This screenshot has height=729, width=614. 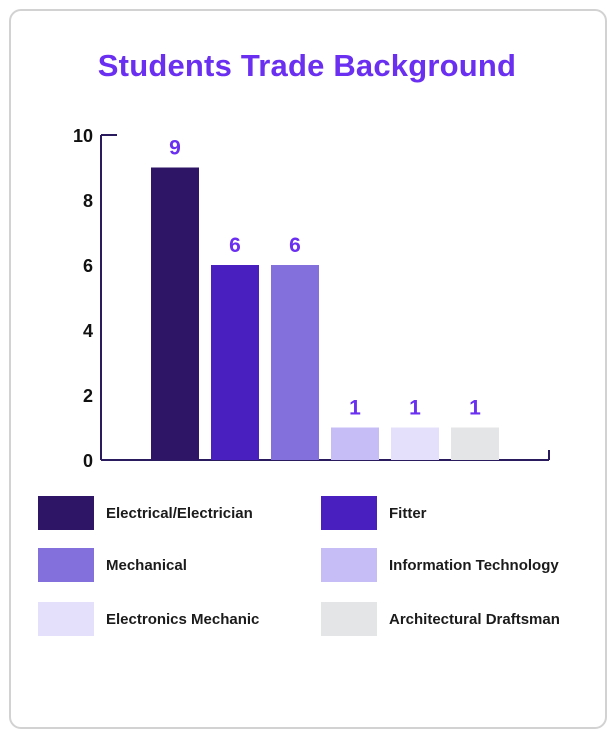 I want to click on y-tick-label: 8, so click(x=88, y=201).